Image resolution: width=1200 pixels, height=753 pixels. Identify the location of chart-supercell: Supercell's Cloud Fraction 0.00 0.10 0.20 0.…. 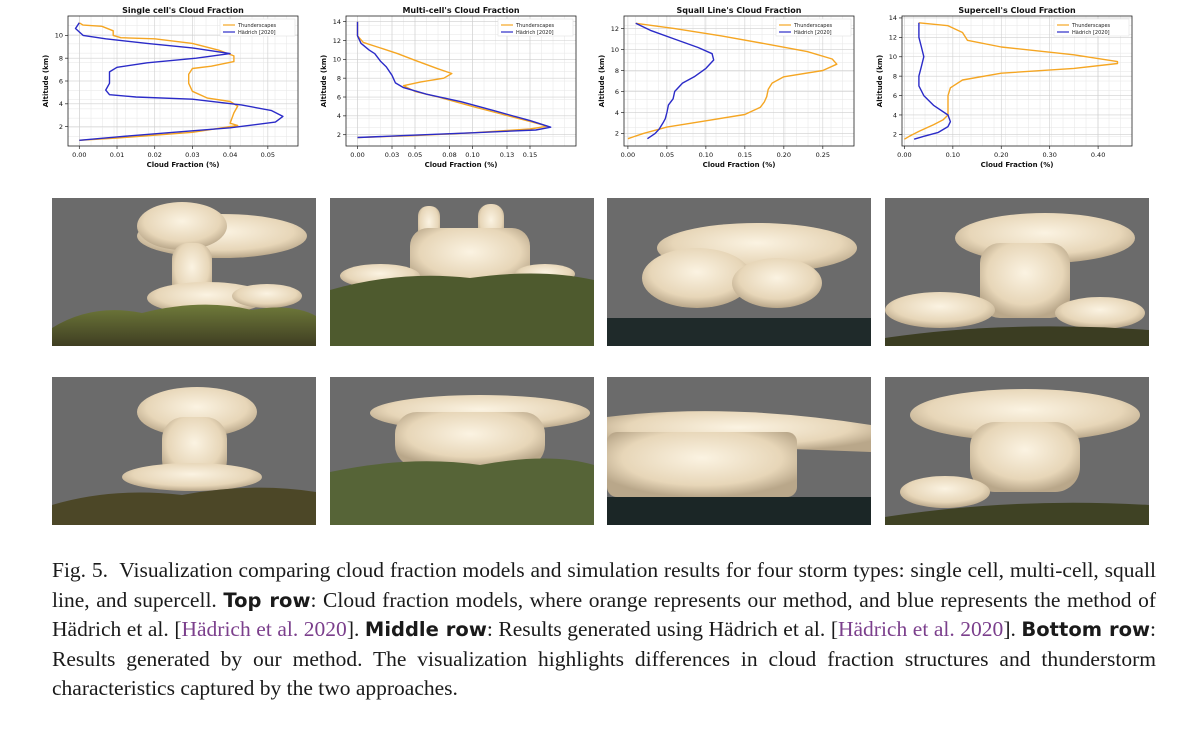
(996, 88).